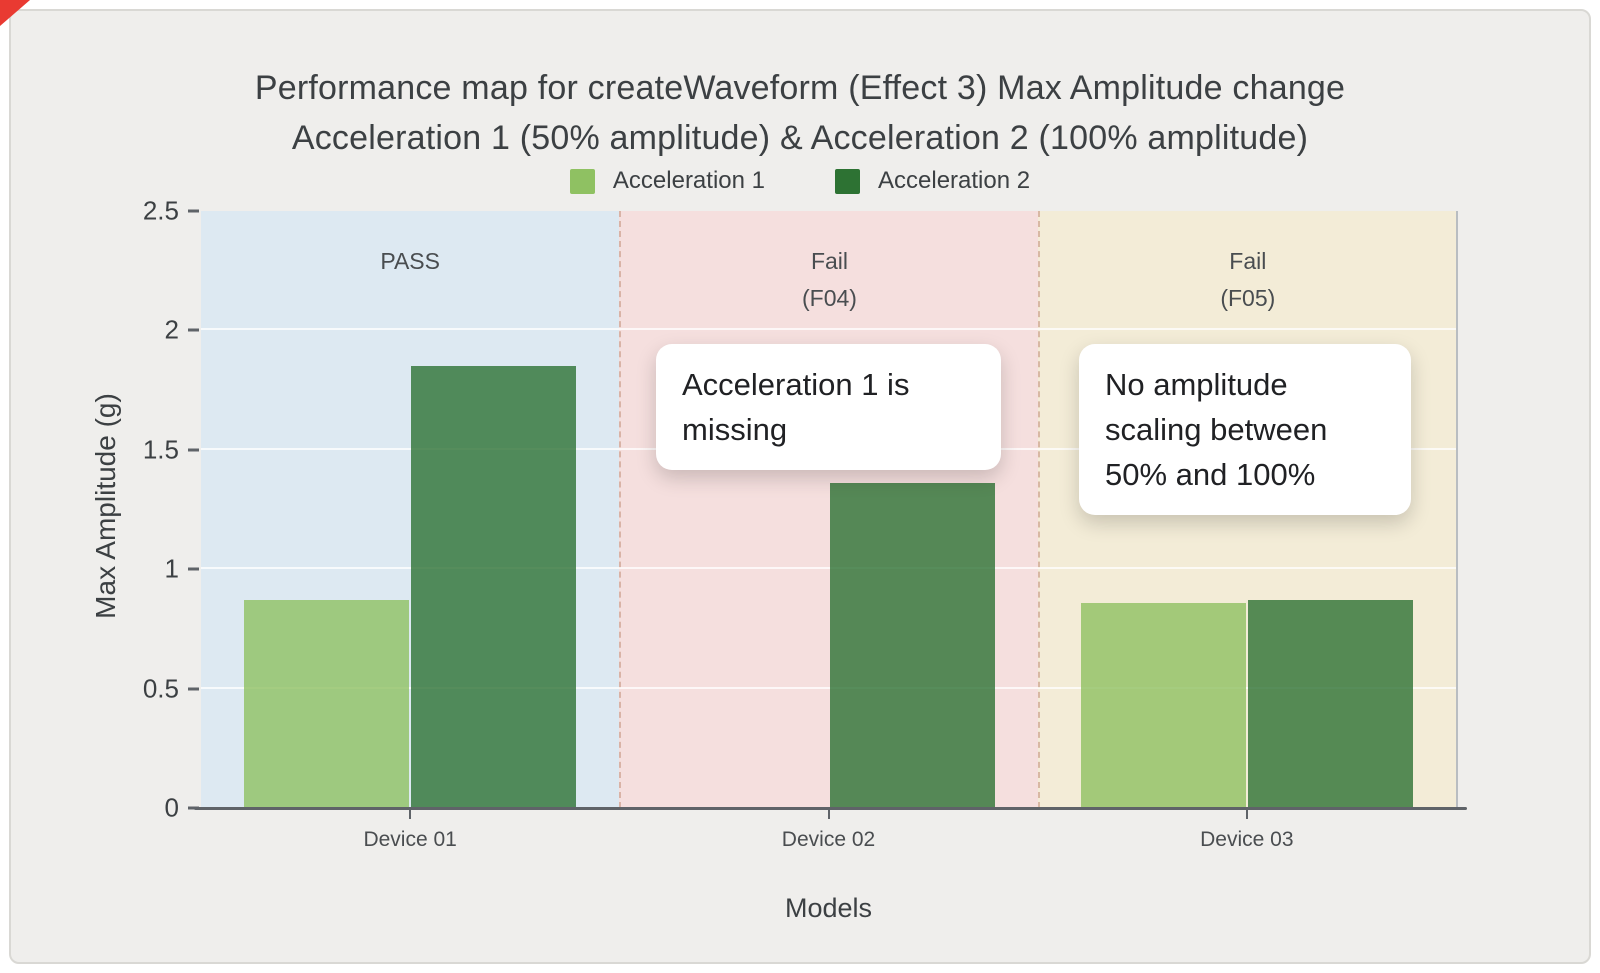  What do you see at coordinates (182, 330) in the screenshot?
I see `y-tick-2: 2` at bounding box center [182, 330].